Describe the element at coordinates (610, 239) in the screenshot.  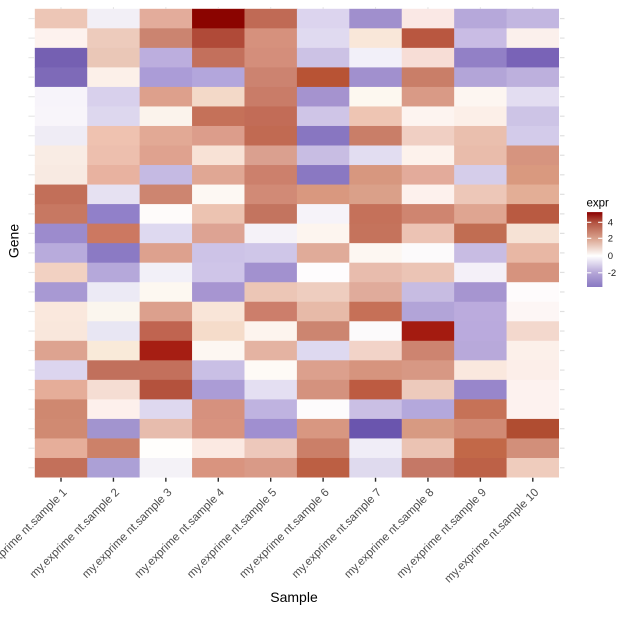
I see `svg-text: 2` at that location.